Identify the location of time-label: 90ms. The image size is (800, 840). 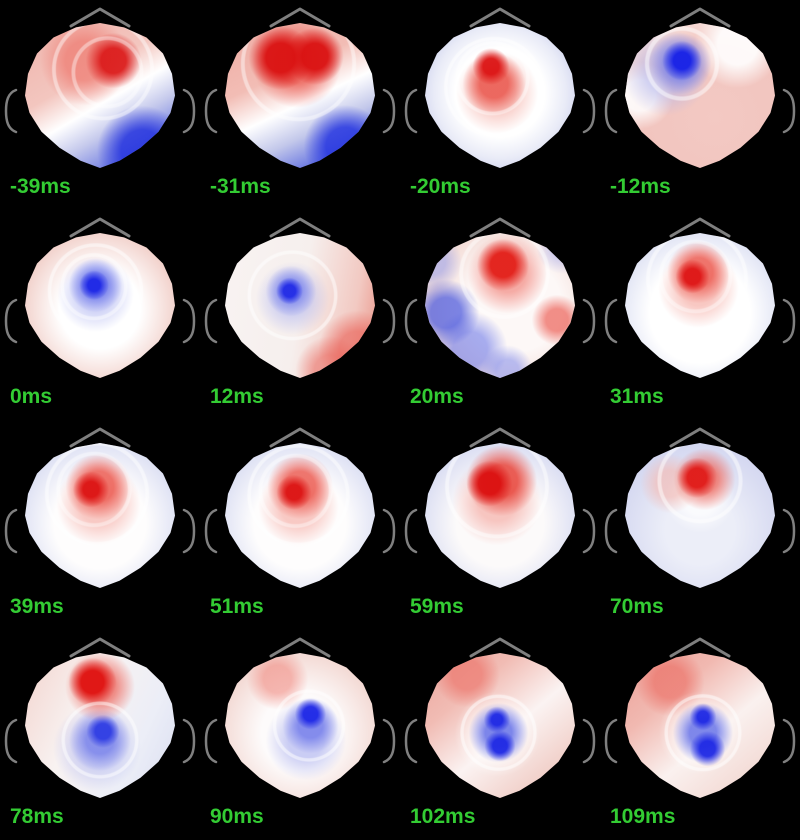
(237, 816).